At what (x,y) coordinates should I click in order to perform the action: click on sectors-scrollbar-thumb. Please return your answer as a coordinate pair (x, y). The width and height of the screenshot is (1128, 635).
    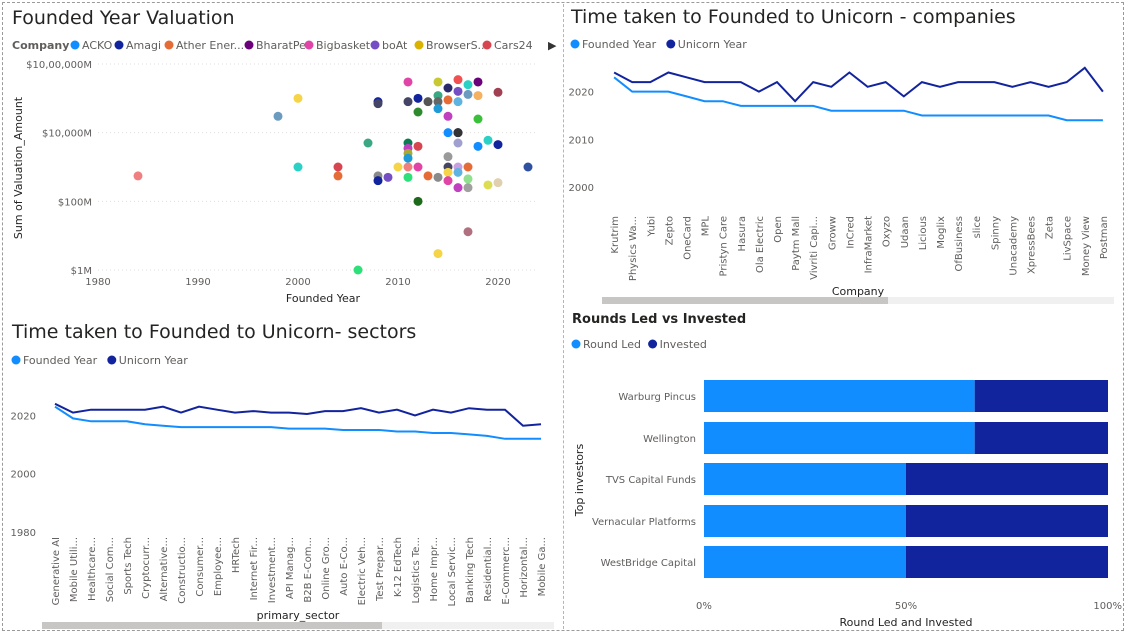
    Looking at the image, I should click on (212, 625).